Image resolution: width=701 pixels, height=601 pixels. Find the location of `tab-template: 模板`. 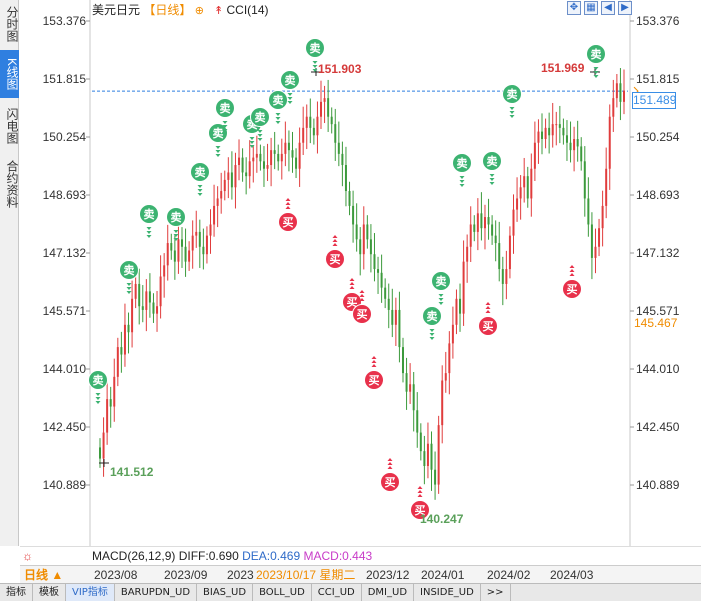

tab-template: 模板 is located at coordinates (49, 592).